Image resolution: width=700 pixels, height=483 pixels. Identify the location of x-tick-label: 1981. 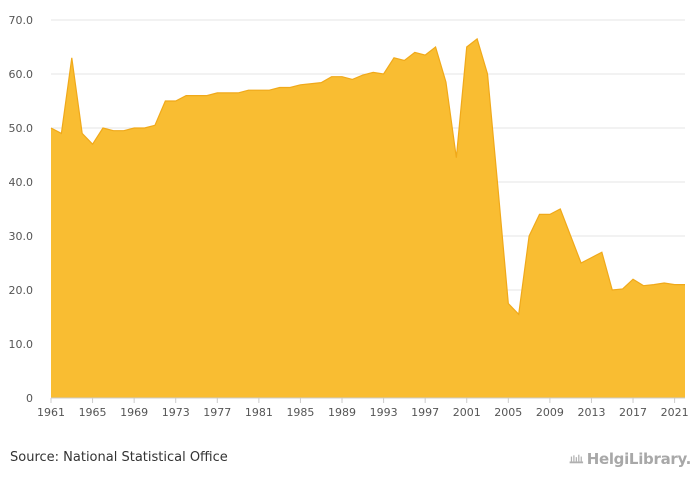
(259, 412).